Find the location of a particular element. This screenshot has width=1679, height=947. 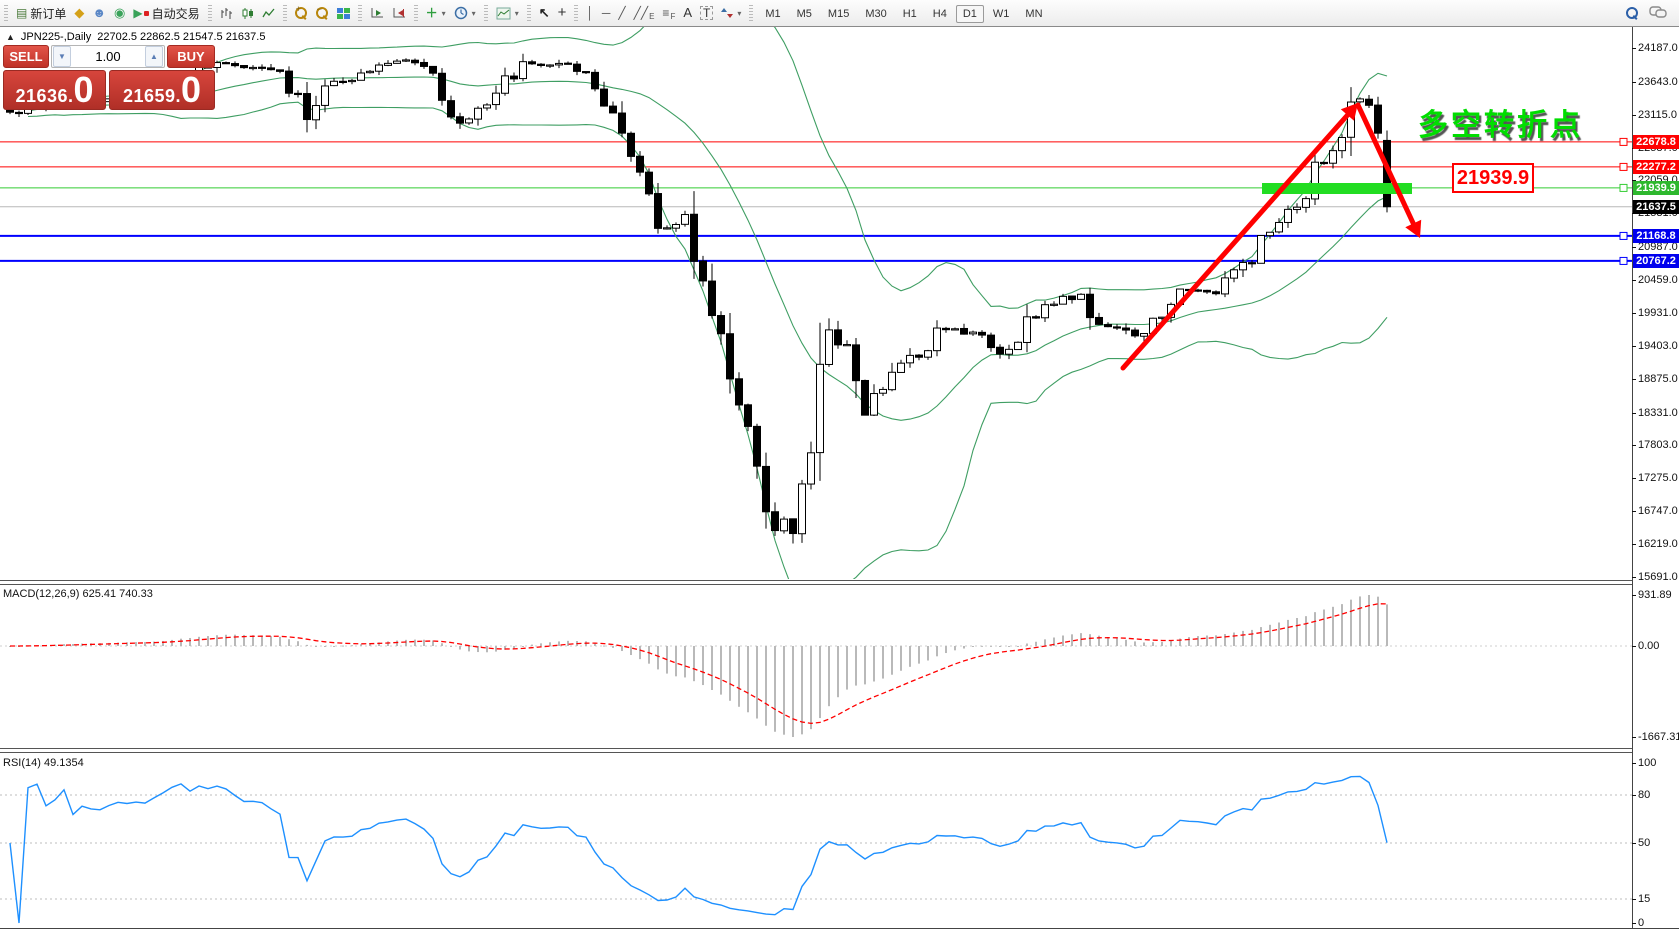

chart-shift-button is located at coordinates (399, 13).